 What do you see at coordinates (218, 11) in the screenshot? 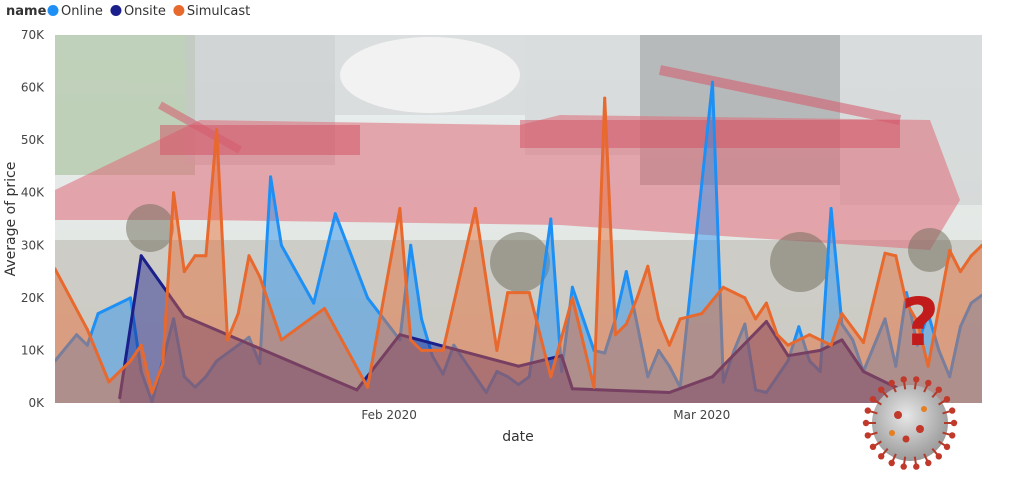
I see `legend-label-2: Simulcast` at bounding box center [218, 11].